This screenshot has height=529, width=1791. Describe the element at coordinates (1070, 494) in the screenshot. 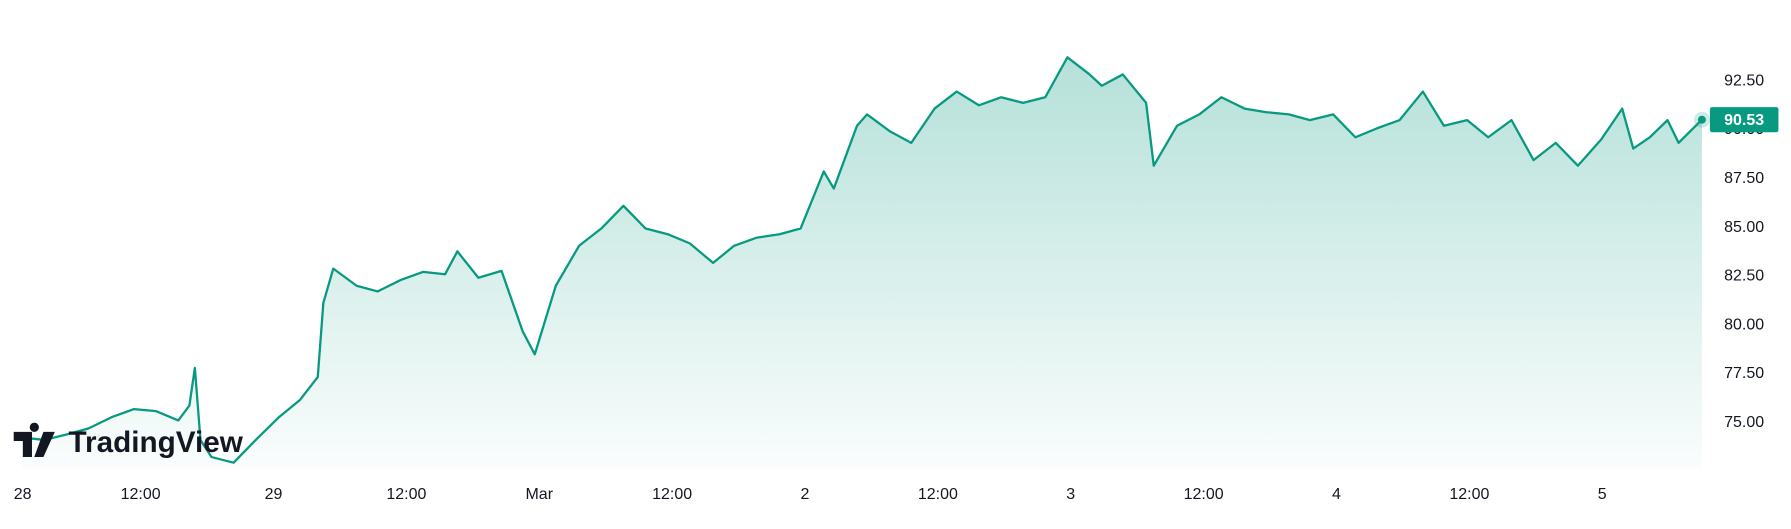

I see `x-tick-label: 3` at that location.